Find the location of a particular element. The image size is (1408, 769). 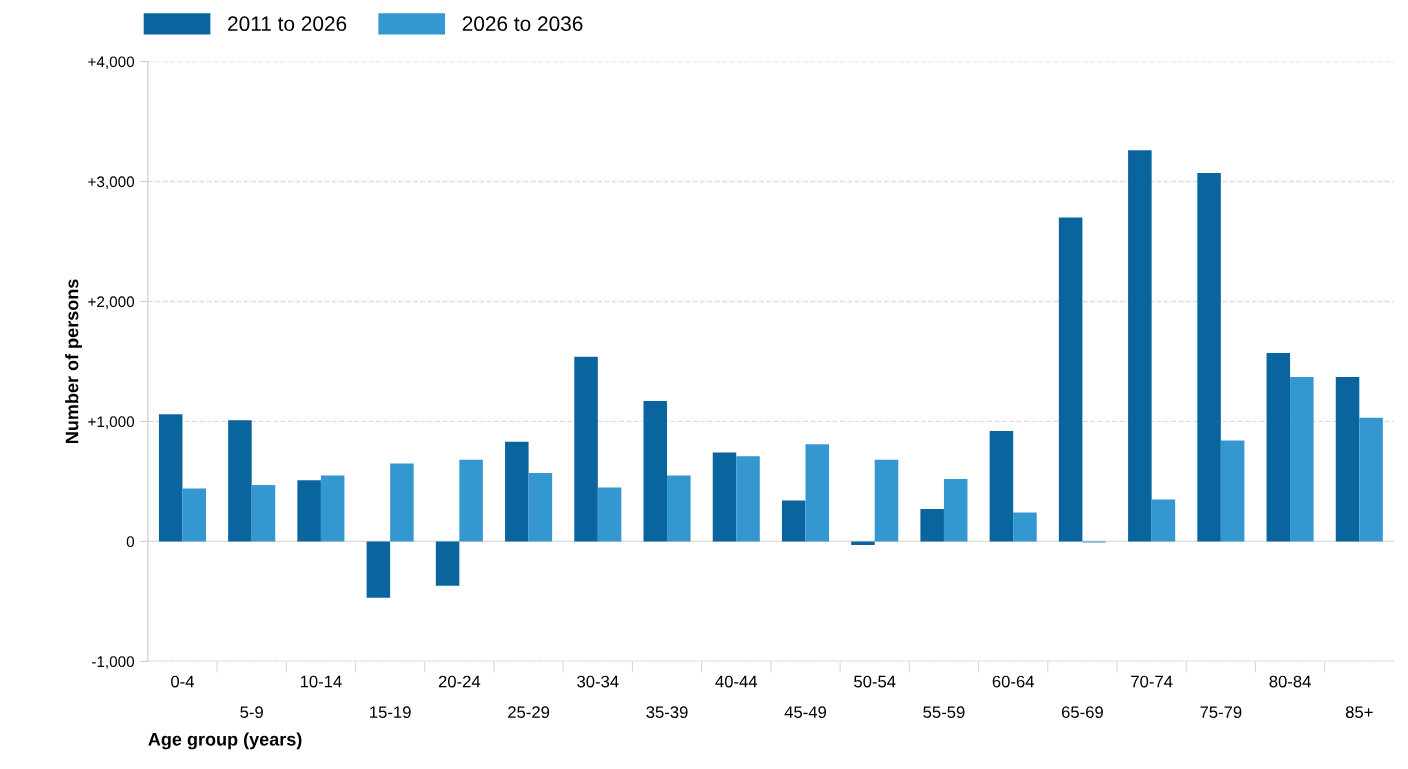

x-axis-title: Age group (years) is located at coordinates (225, 741).